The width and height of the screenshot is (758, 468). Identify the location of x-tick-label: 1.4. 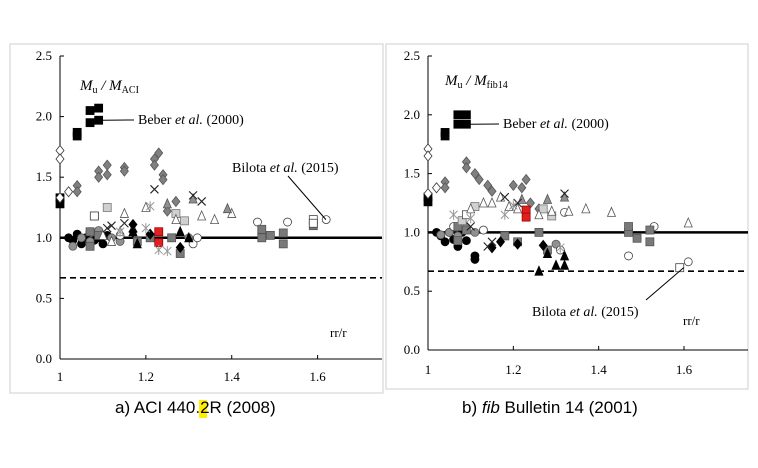
(232, 376).